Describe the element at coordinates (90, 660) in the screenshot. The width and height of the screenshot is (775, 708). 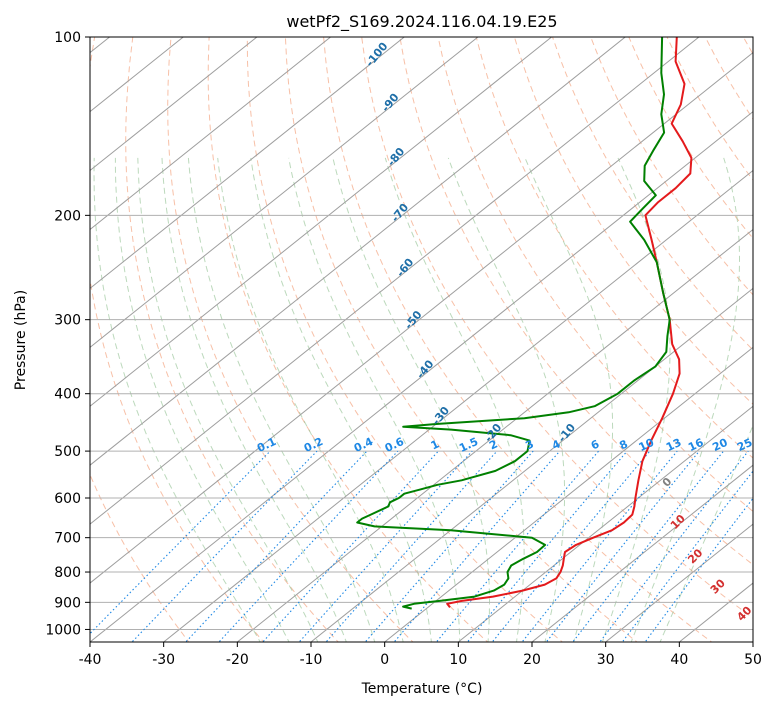
I see `x-tick-label: -40` at that location.